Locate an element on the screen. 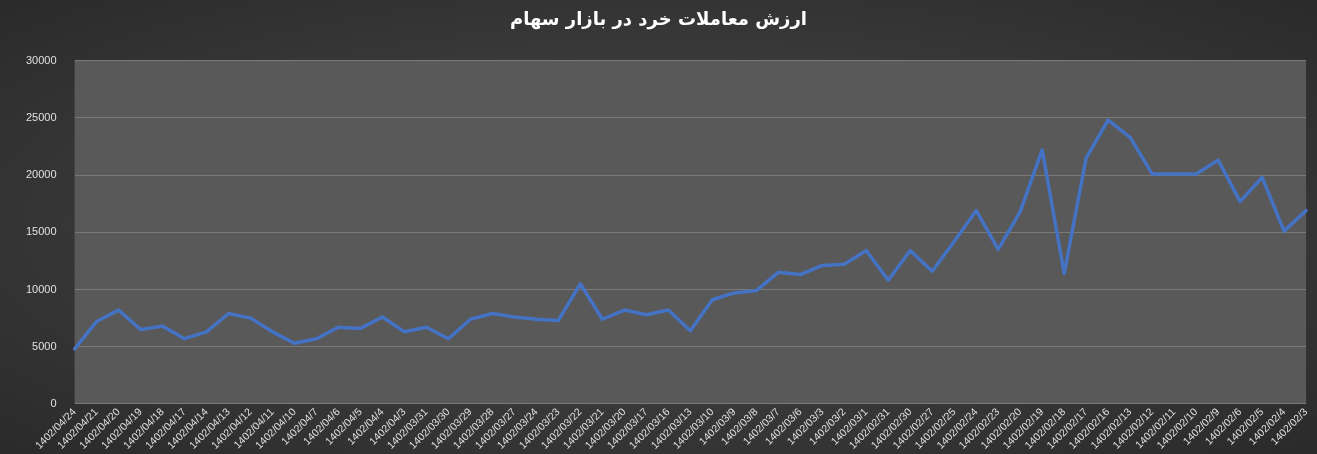  y-tick-label: 20000 is located at coordinates (41, 174).